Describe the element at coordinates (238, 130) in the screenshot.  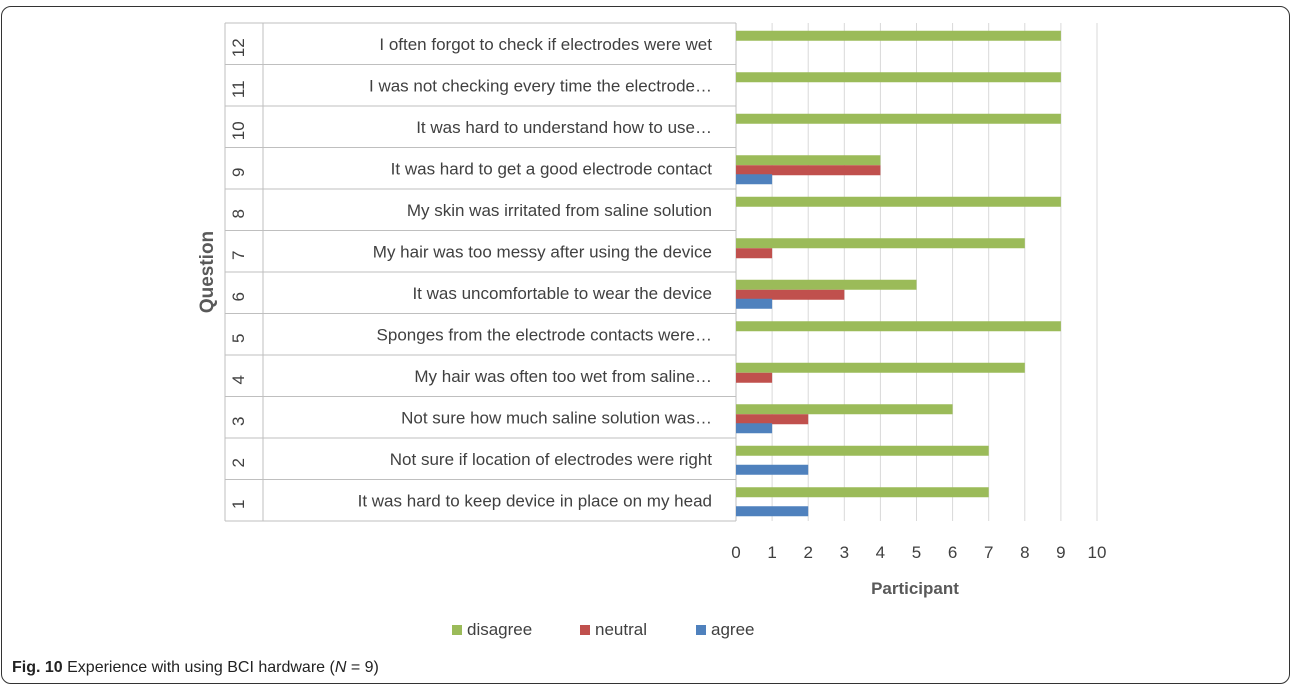
I see `question-number: 10` at that location.